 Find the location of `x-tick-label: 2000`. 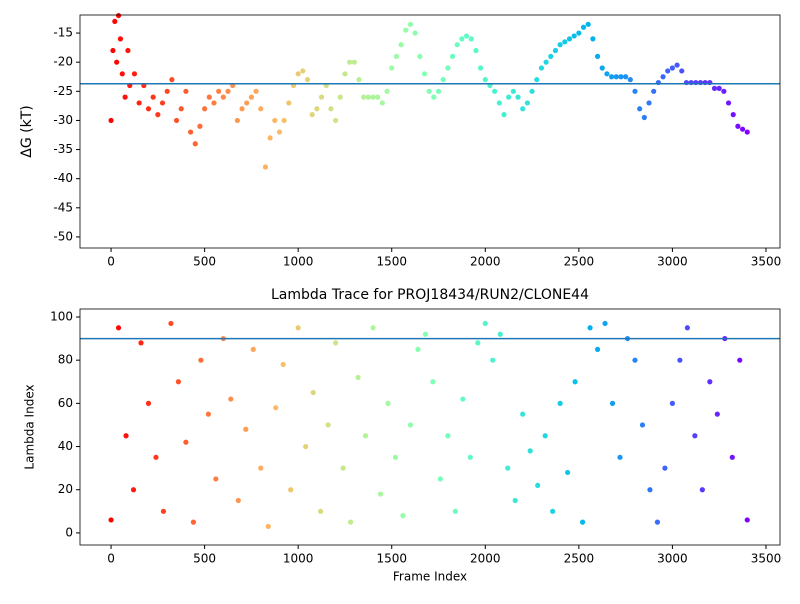

x-tick-label: 2000 is located at coordinates (485, 559).